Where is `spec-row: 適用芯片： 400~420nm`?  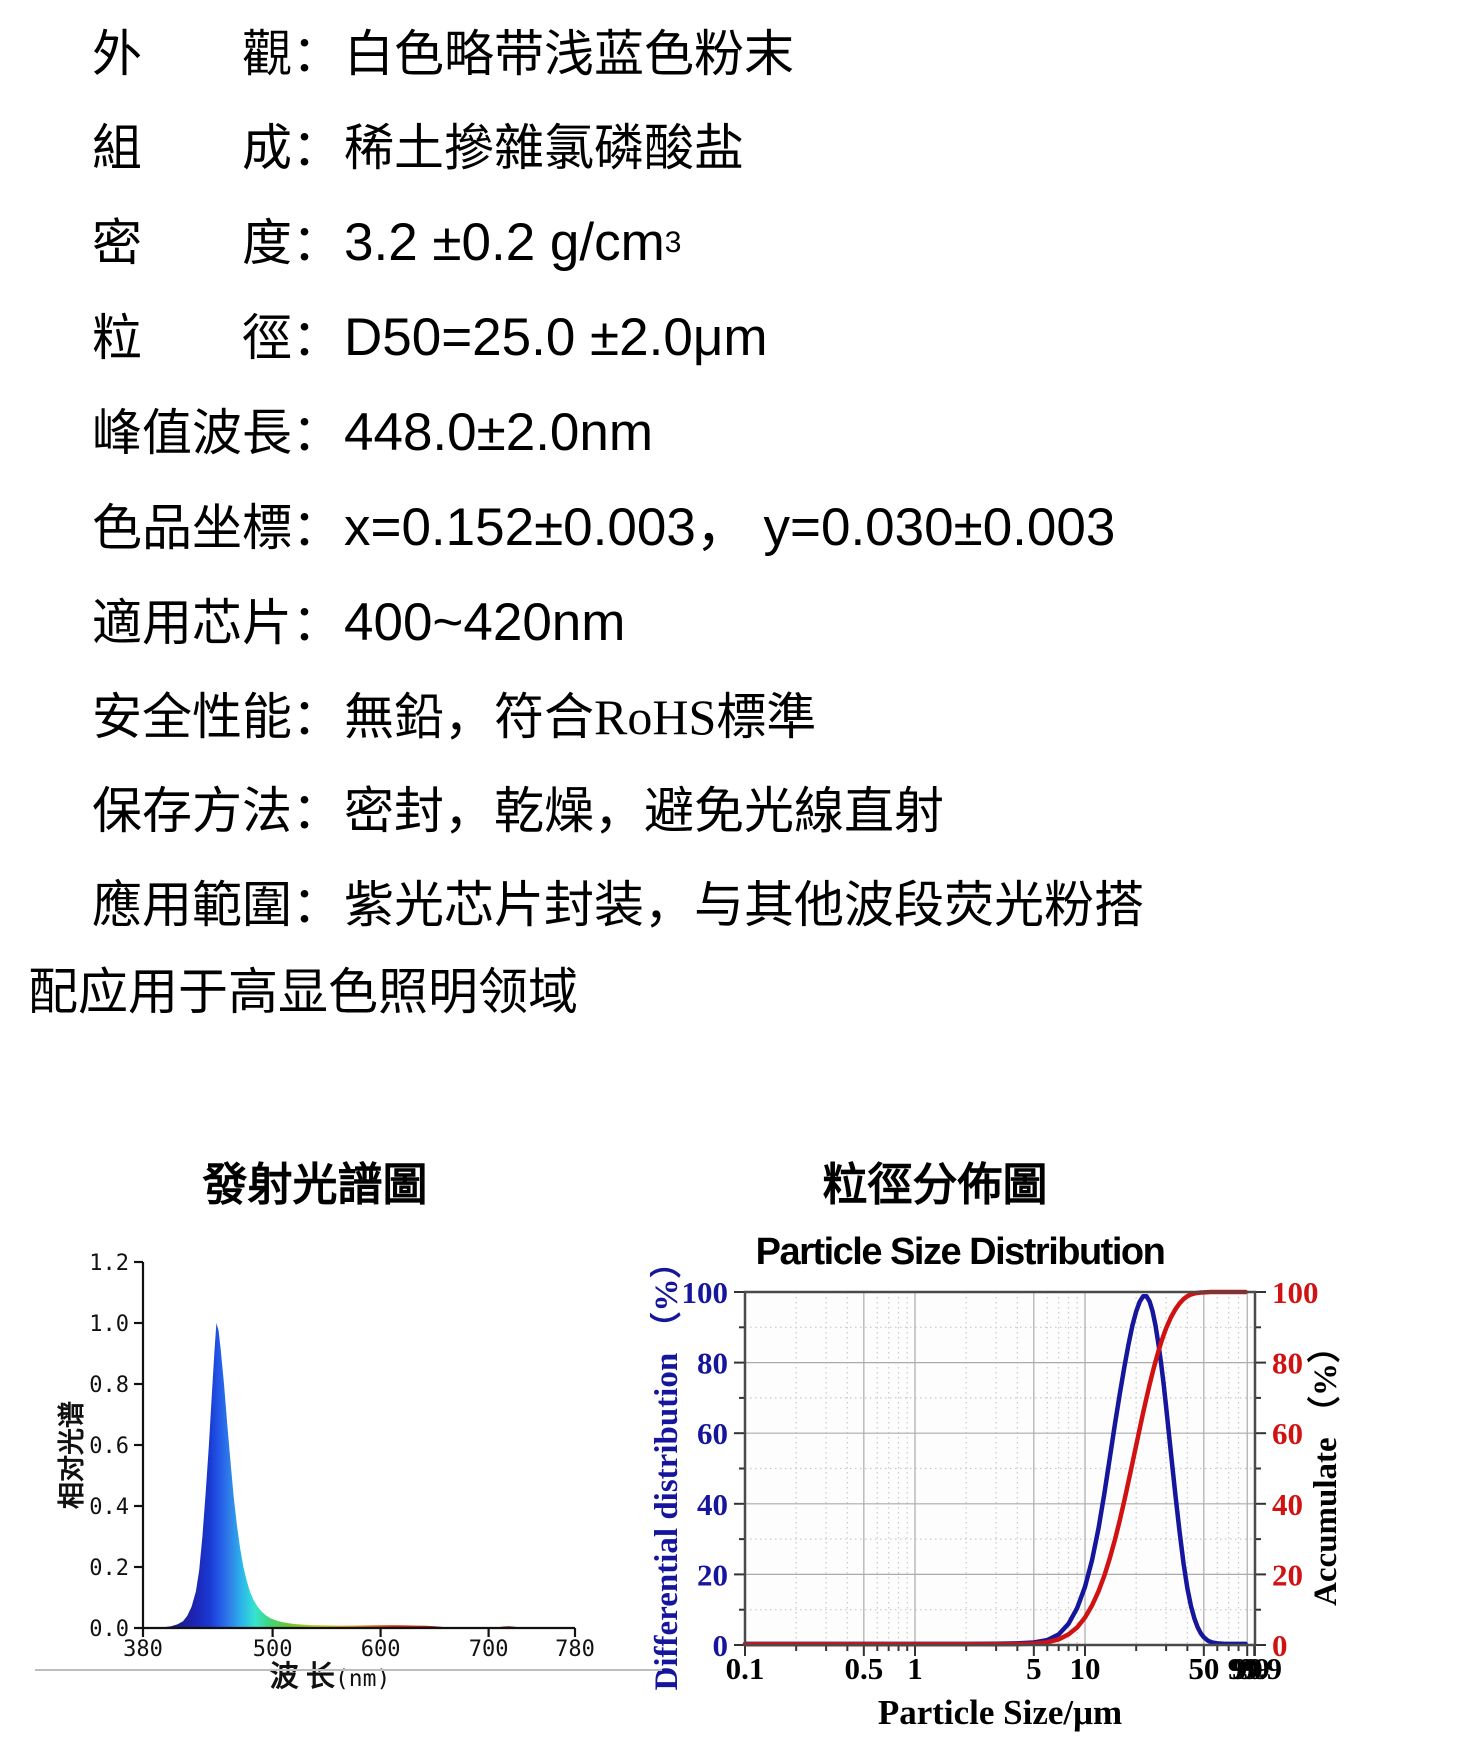
spec-row: 適用芯片： 400~420nm is located at coordinates (618, 623).